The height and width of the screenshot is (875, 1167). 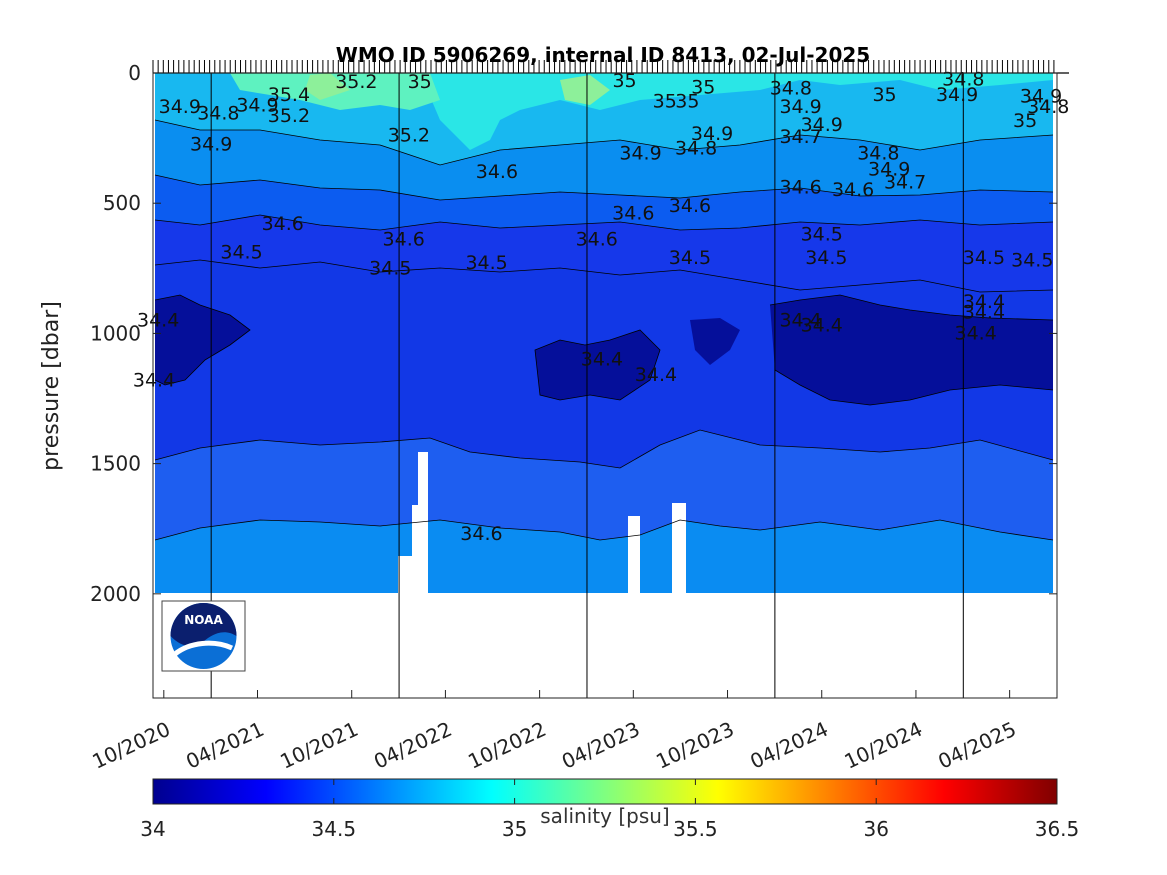 I want to click on x-tick-label: 10/2024, so click(x=883, y=745).